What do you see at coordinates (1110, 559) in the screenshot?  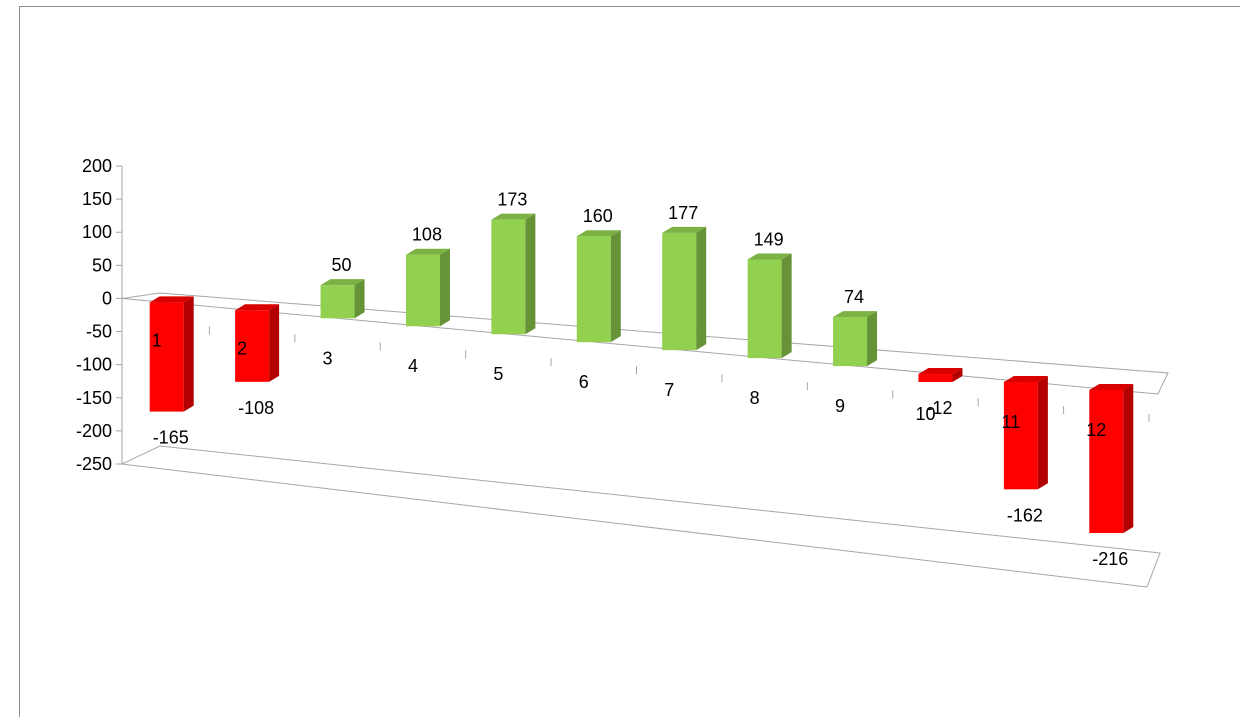 I see `data-label-12: -216` at bounding box center [1110, 559].